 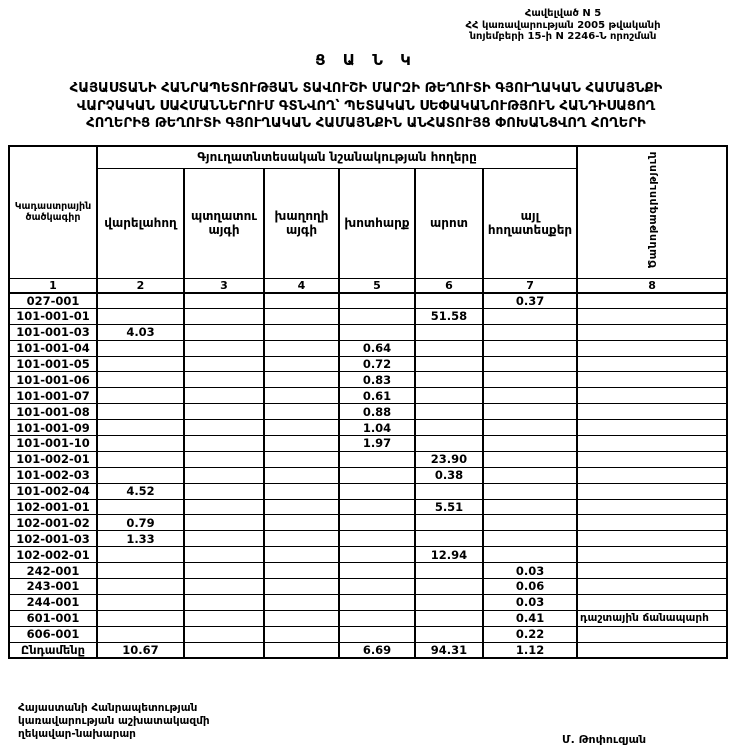 I want to click on value-cell: 1.04, so click(x=377, y=428).